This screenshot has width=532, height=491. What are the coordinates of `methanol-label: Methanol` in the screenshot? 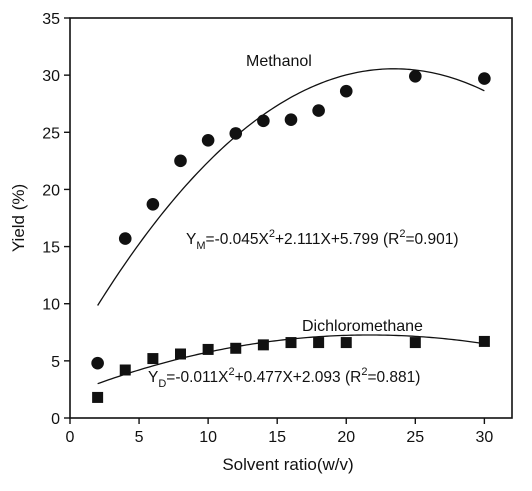 It's located at (279, 61).